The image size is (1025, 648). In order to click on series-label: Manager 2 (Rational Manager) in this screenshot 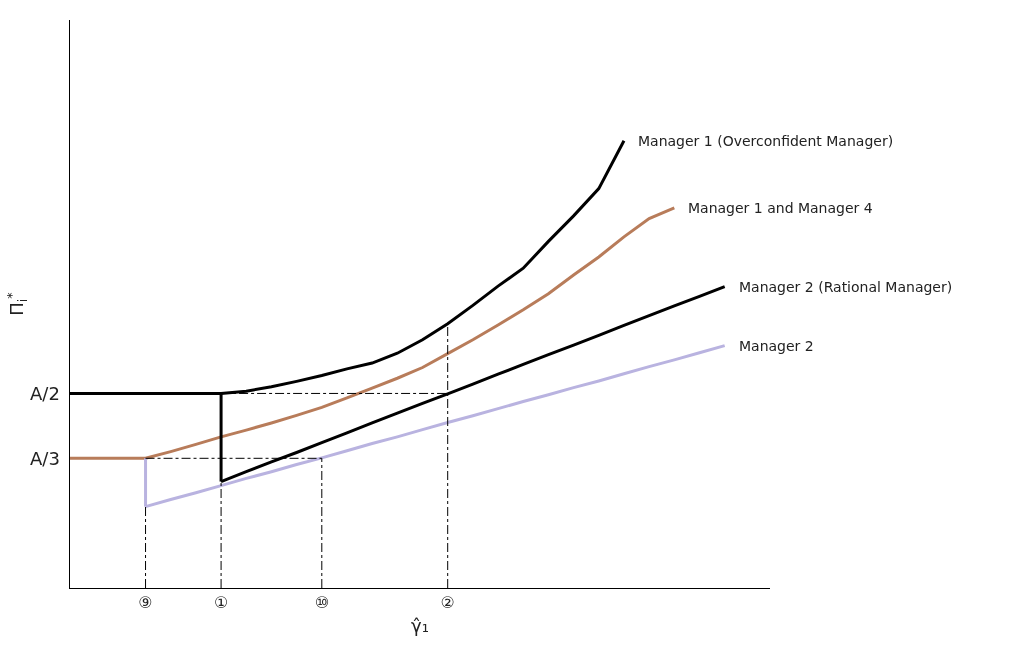, I will do `click(846, 287)`.